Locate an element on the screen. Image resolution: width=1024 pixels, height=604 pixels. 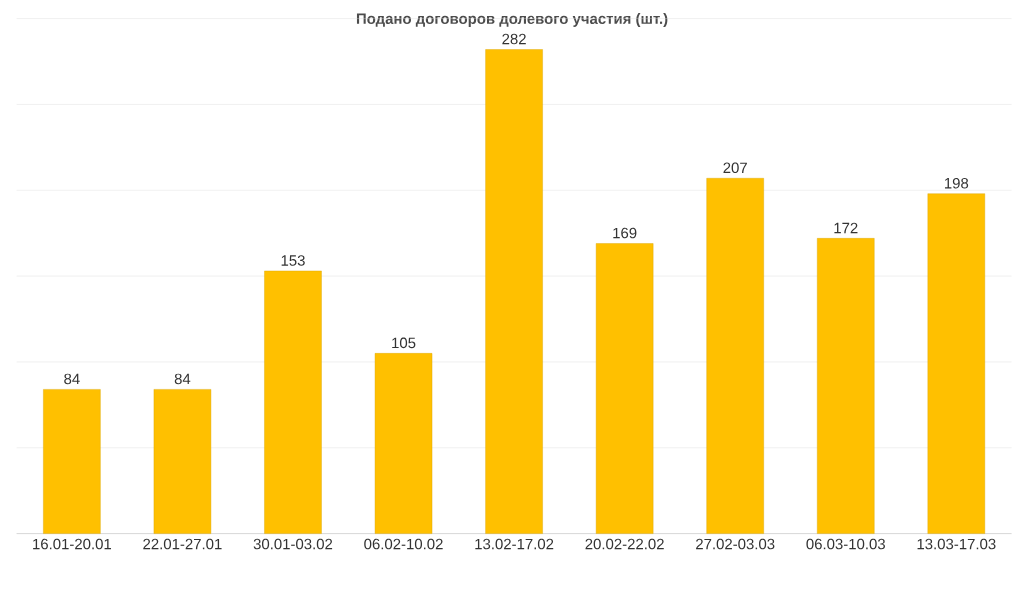
x-tick-label: 06.02-10.02 is located at coordinates (403, 544).